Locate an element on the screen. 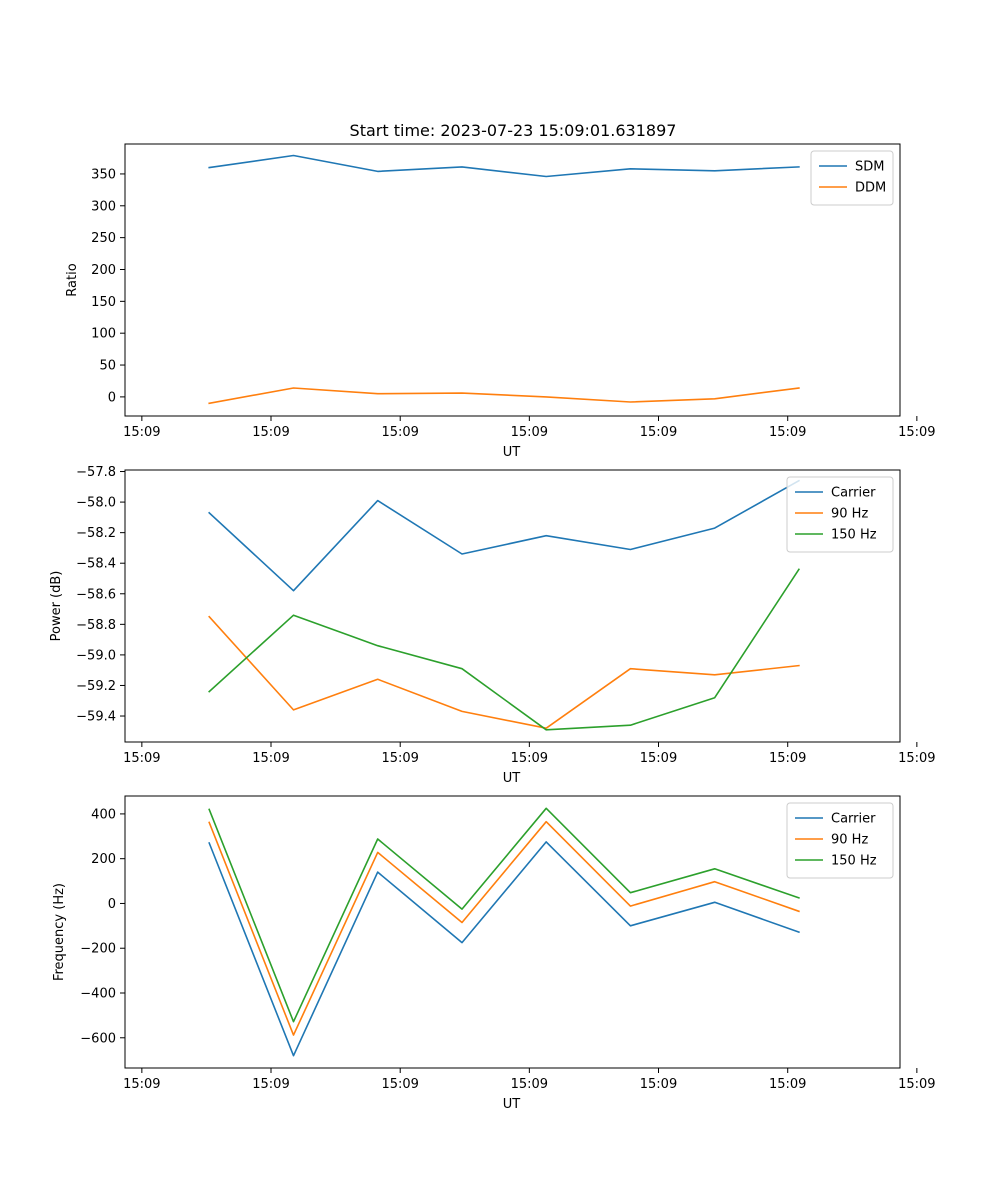 The height and width of the screenshot is (1200, 1000). figure-title: Start time: 2023-07-23 15:09:01.631897 is located at coordinates (513, 130).